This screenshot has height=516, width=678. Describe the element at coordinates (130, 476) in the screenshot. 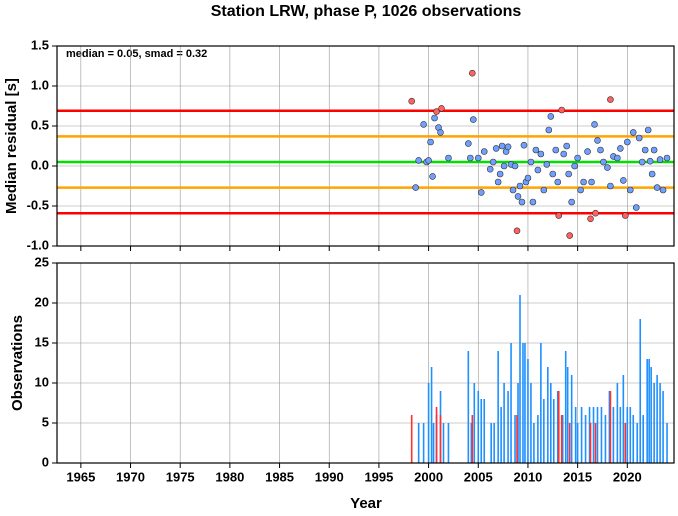

I see `x-tick-label: 1970` at that location.